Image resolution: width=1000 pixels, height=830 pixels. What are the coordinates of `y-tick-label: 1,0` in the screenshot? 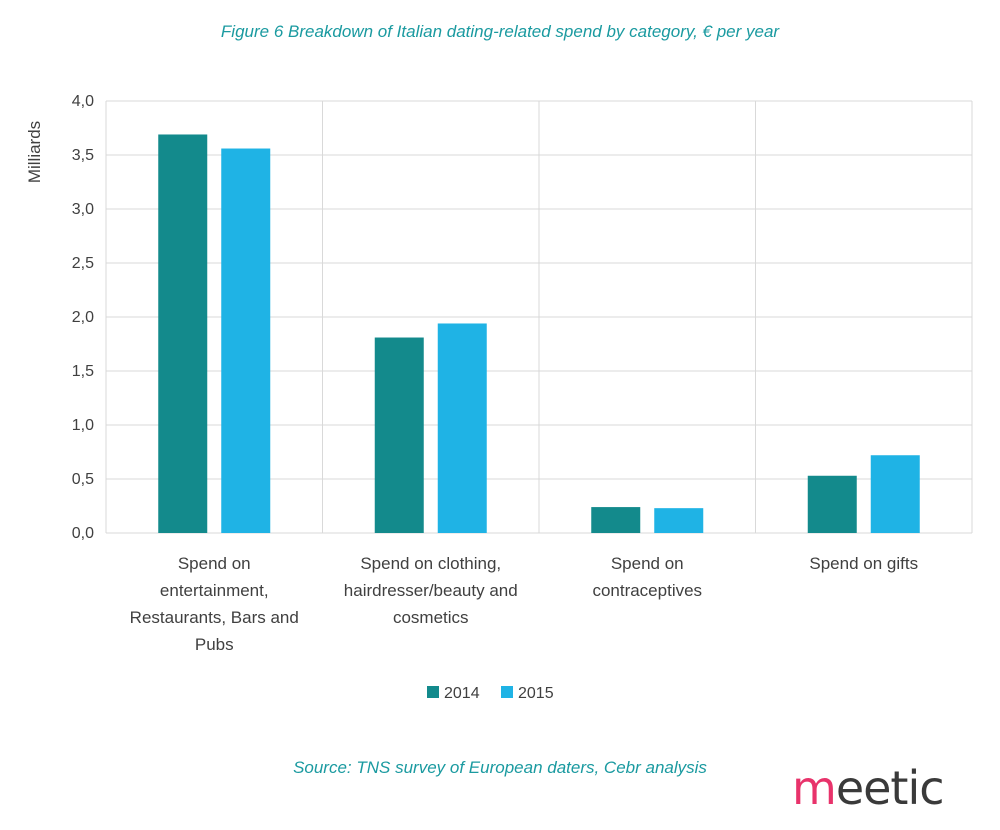 It's located at (83, 425).